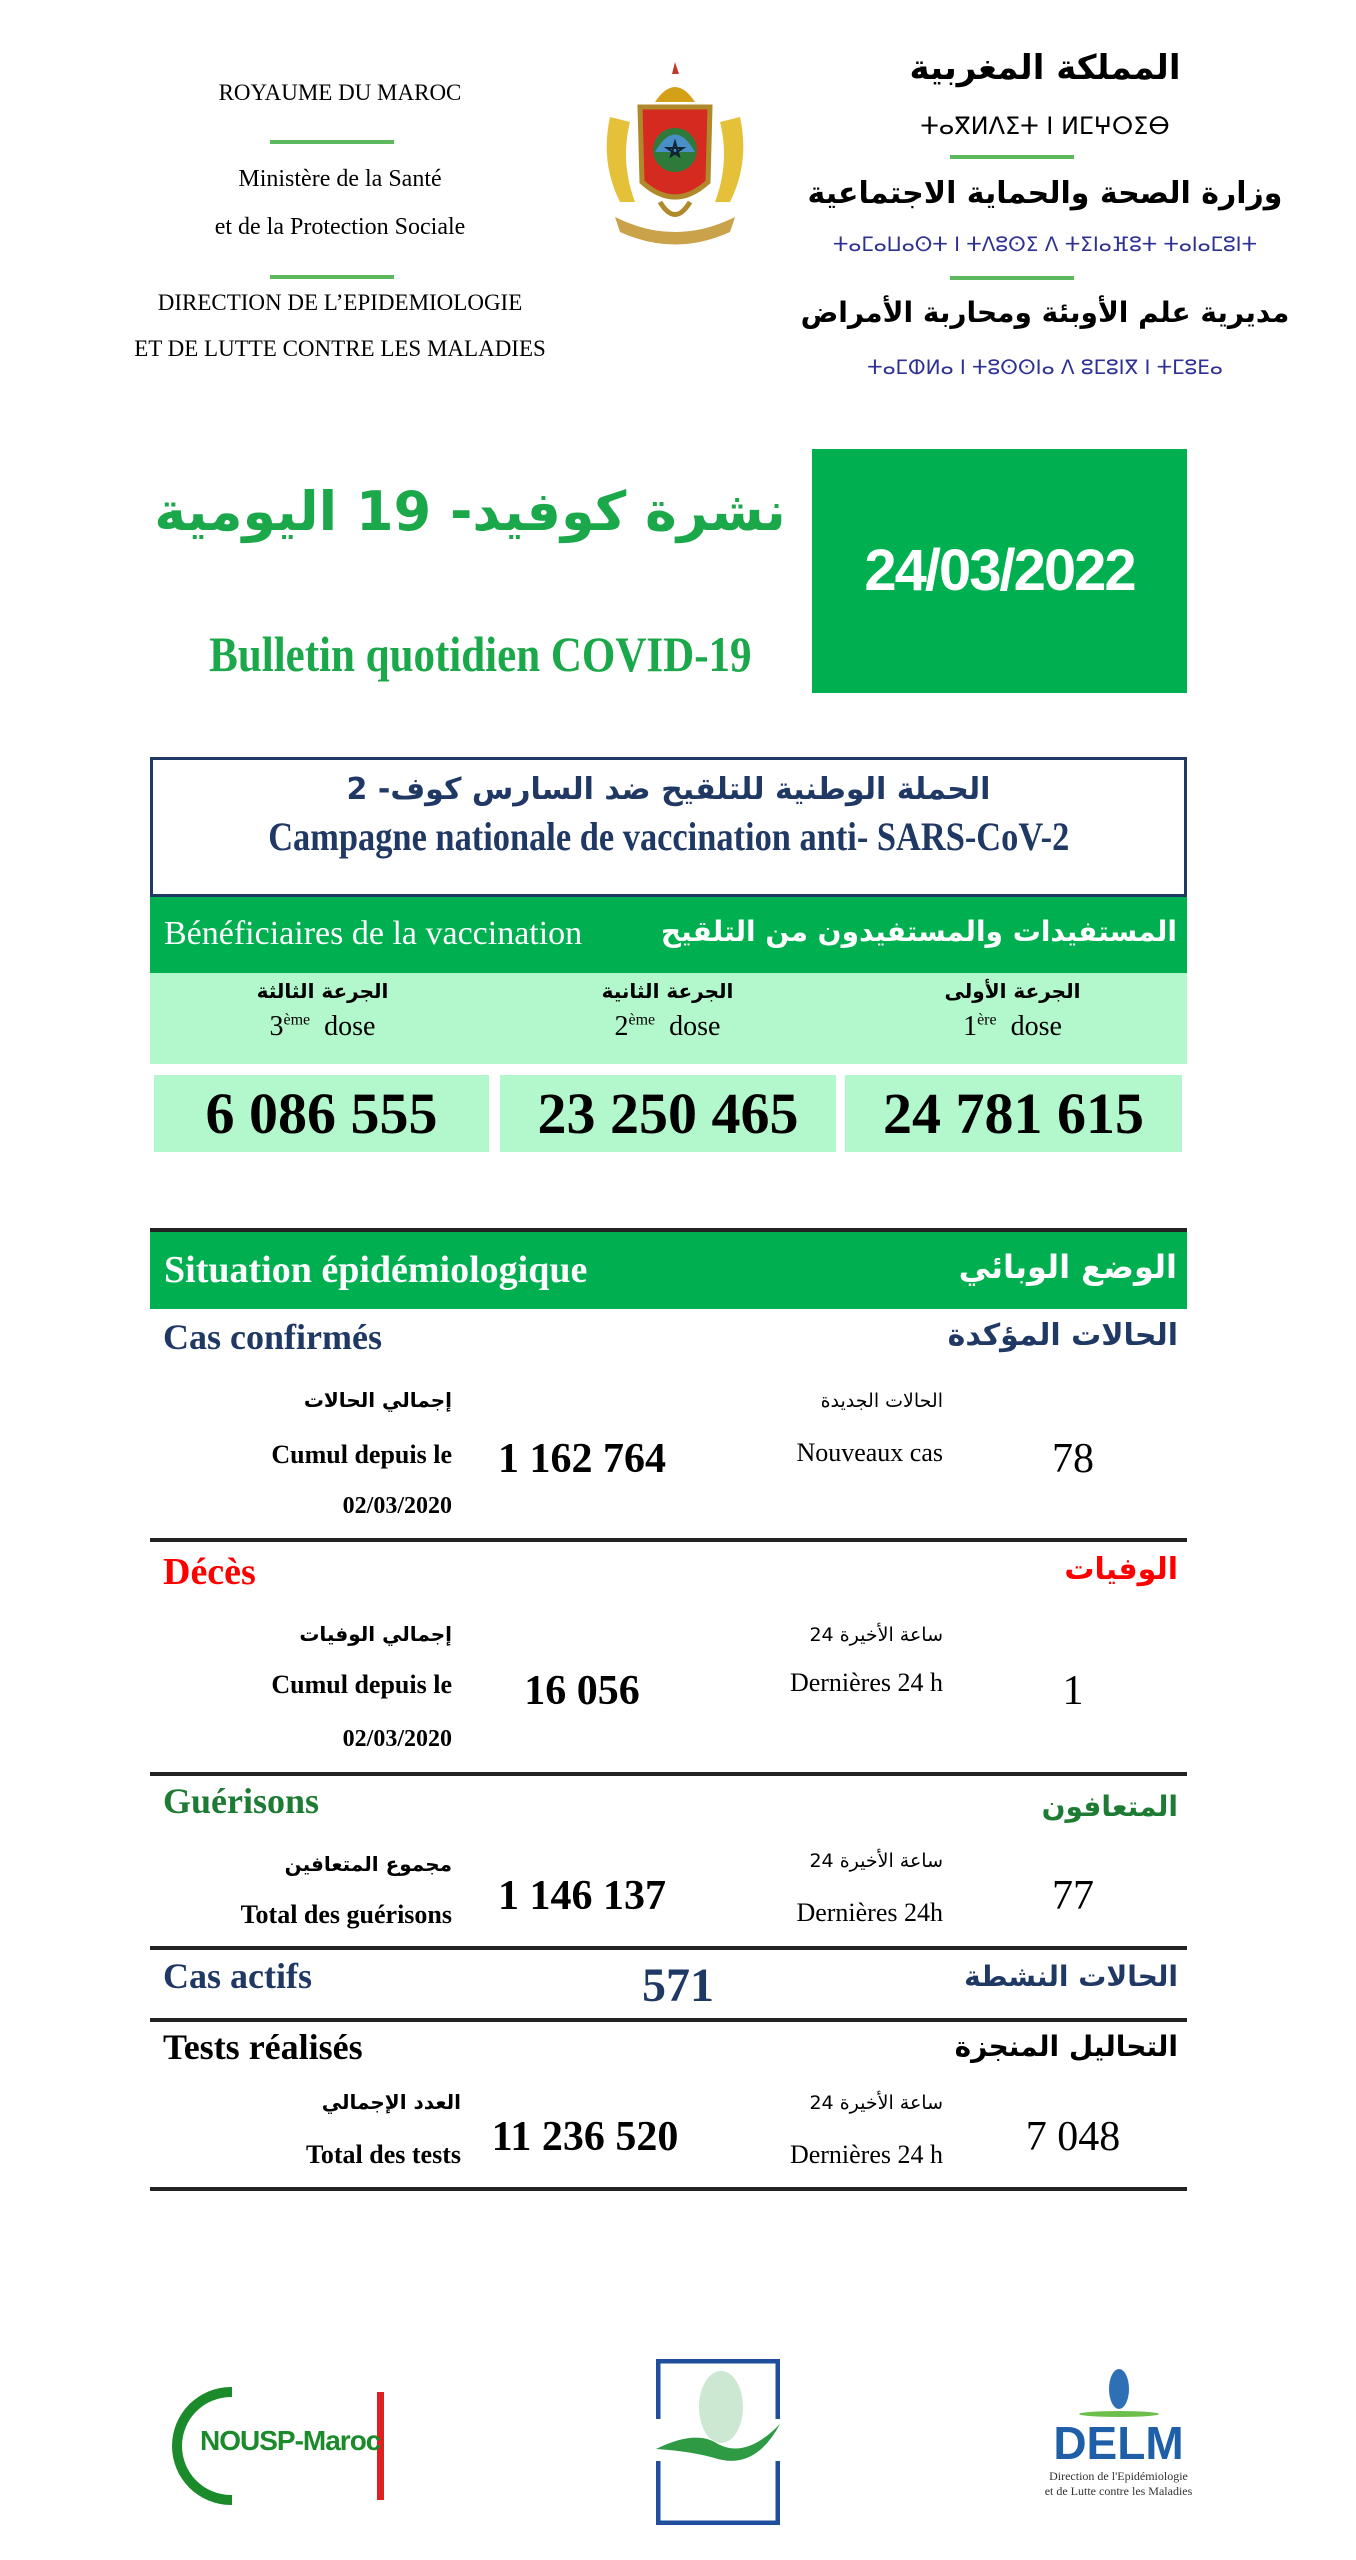 This screenshot has width=1356, height=2560. I want to click on delm-figure-icon, so click(1118, 2389).